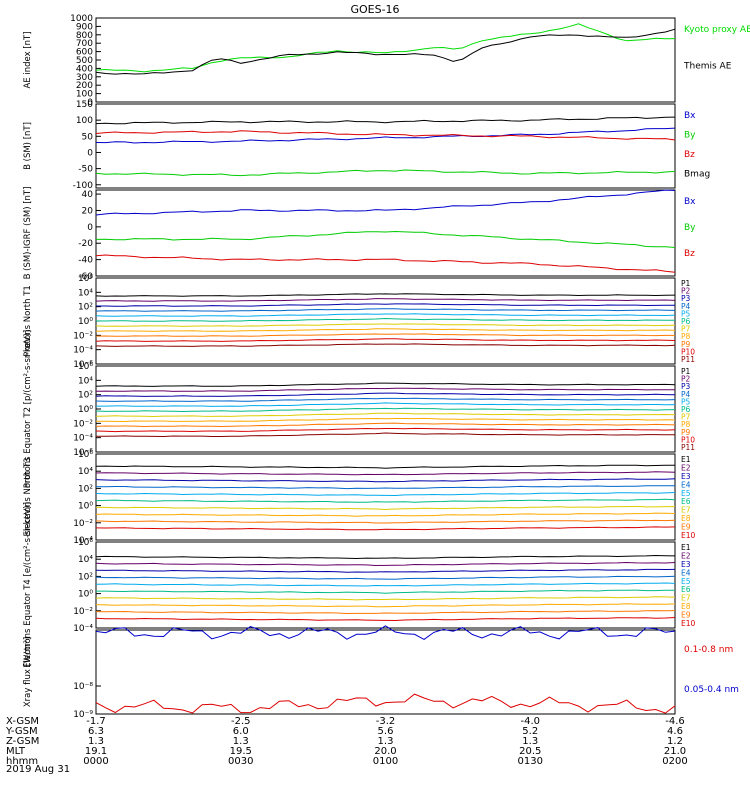 This screenshot has width=750, height=800. Describe the element at coordinates (690, 228) in the screenshot. I see `legend-label: By` at that location.